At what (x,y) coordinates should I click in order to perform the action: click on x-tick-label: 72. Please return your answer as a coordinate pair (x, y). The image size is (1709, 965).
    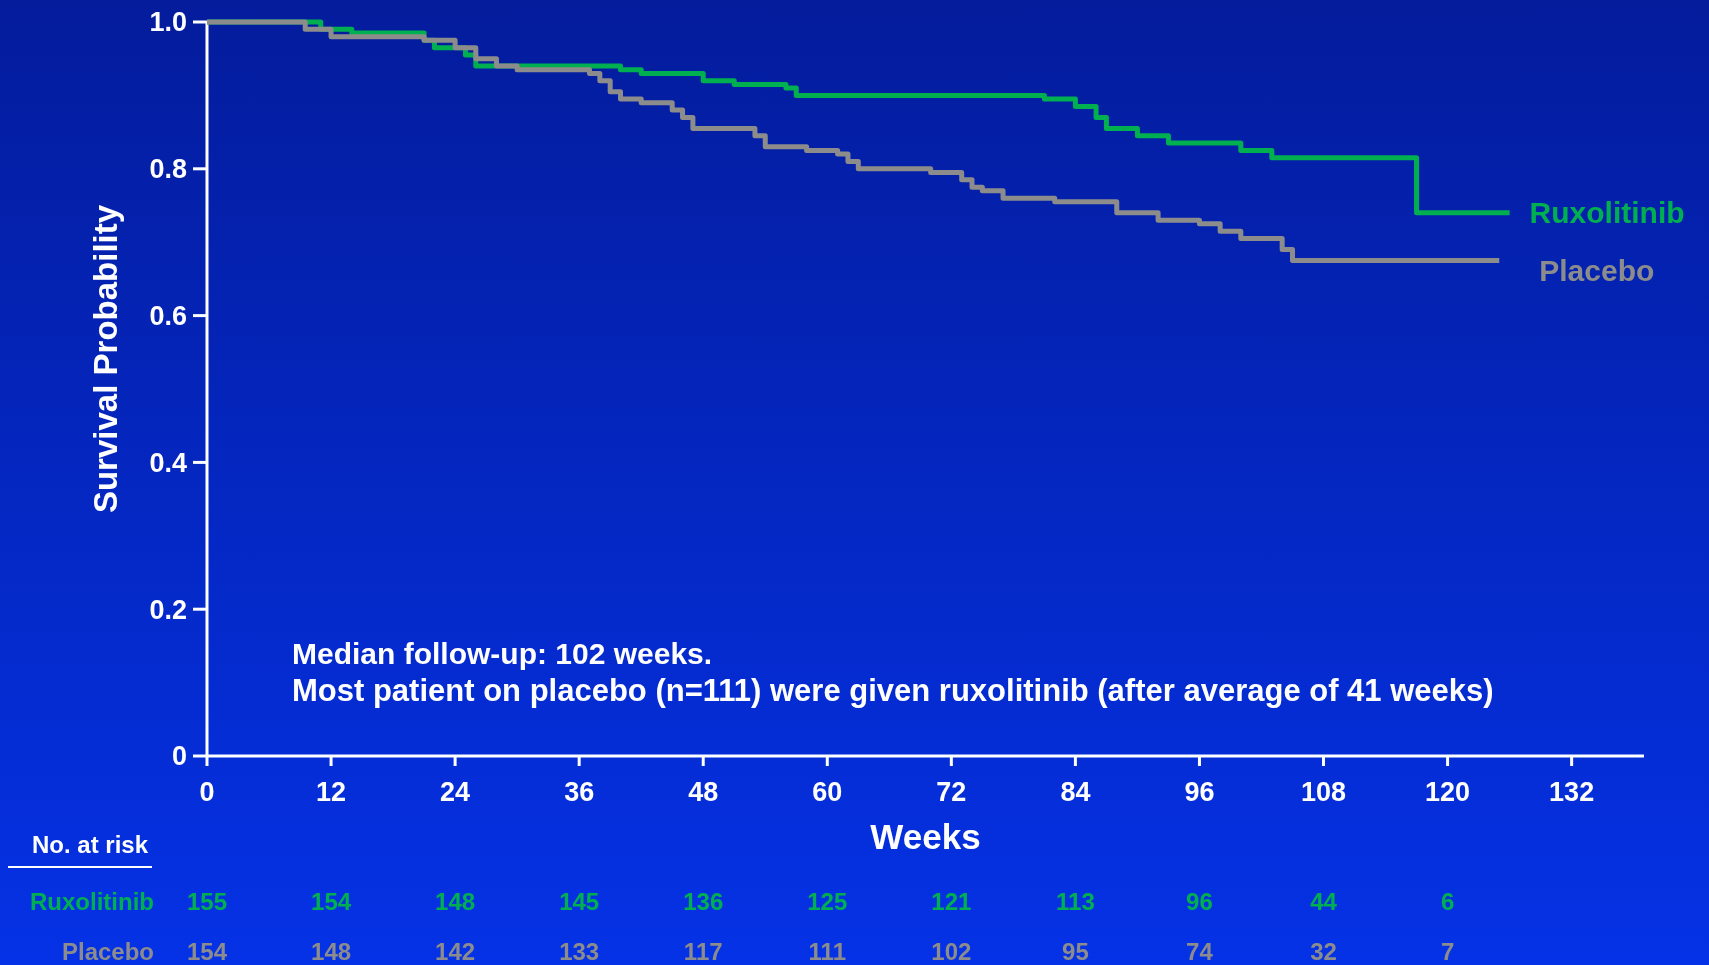
    Looking at the image, I should click on (951, 792).